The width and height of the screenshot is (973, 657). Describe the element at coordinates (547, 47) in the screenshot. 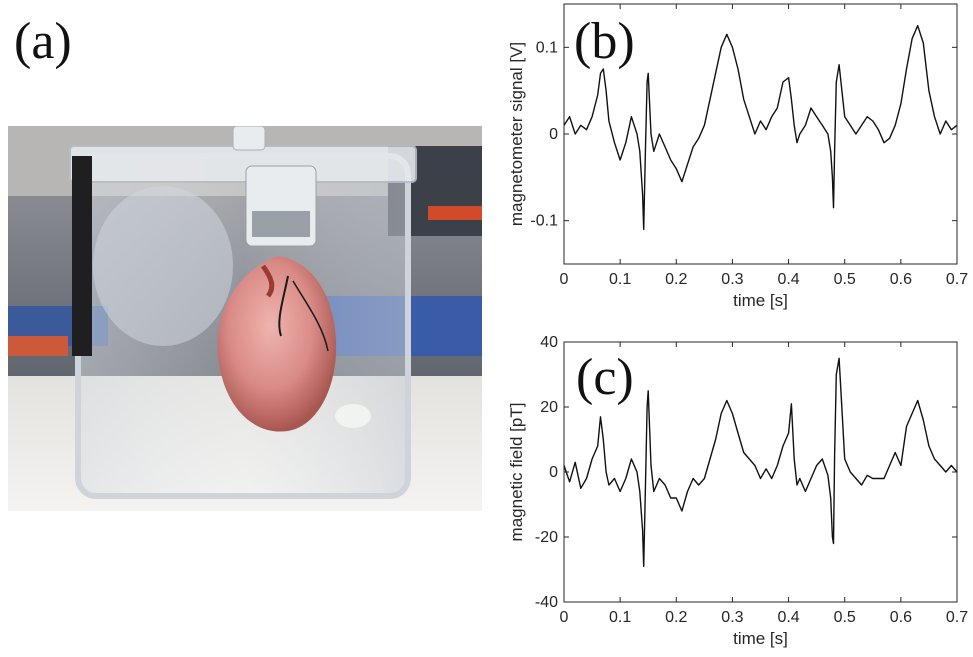

I see `y-tick-label: 0.1` at that location.